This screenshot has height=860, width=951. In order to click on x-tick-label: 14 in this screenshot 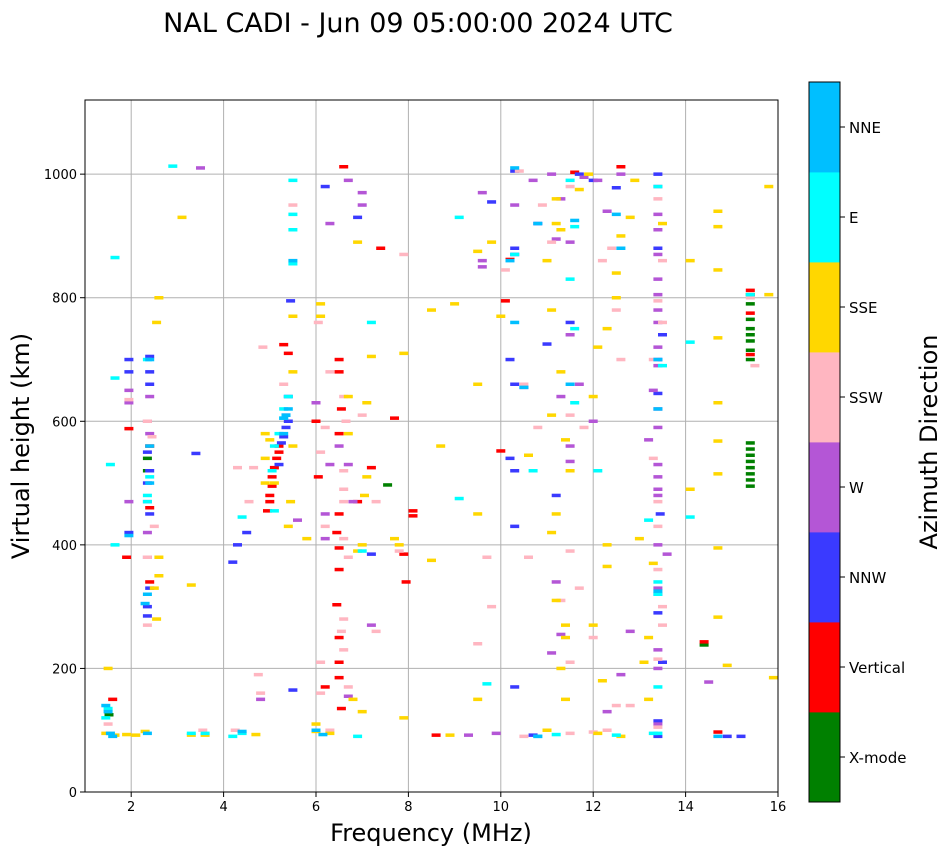, I will do `click(685, 807)`.